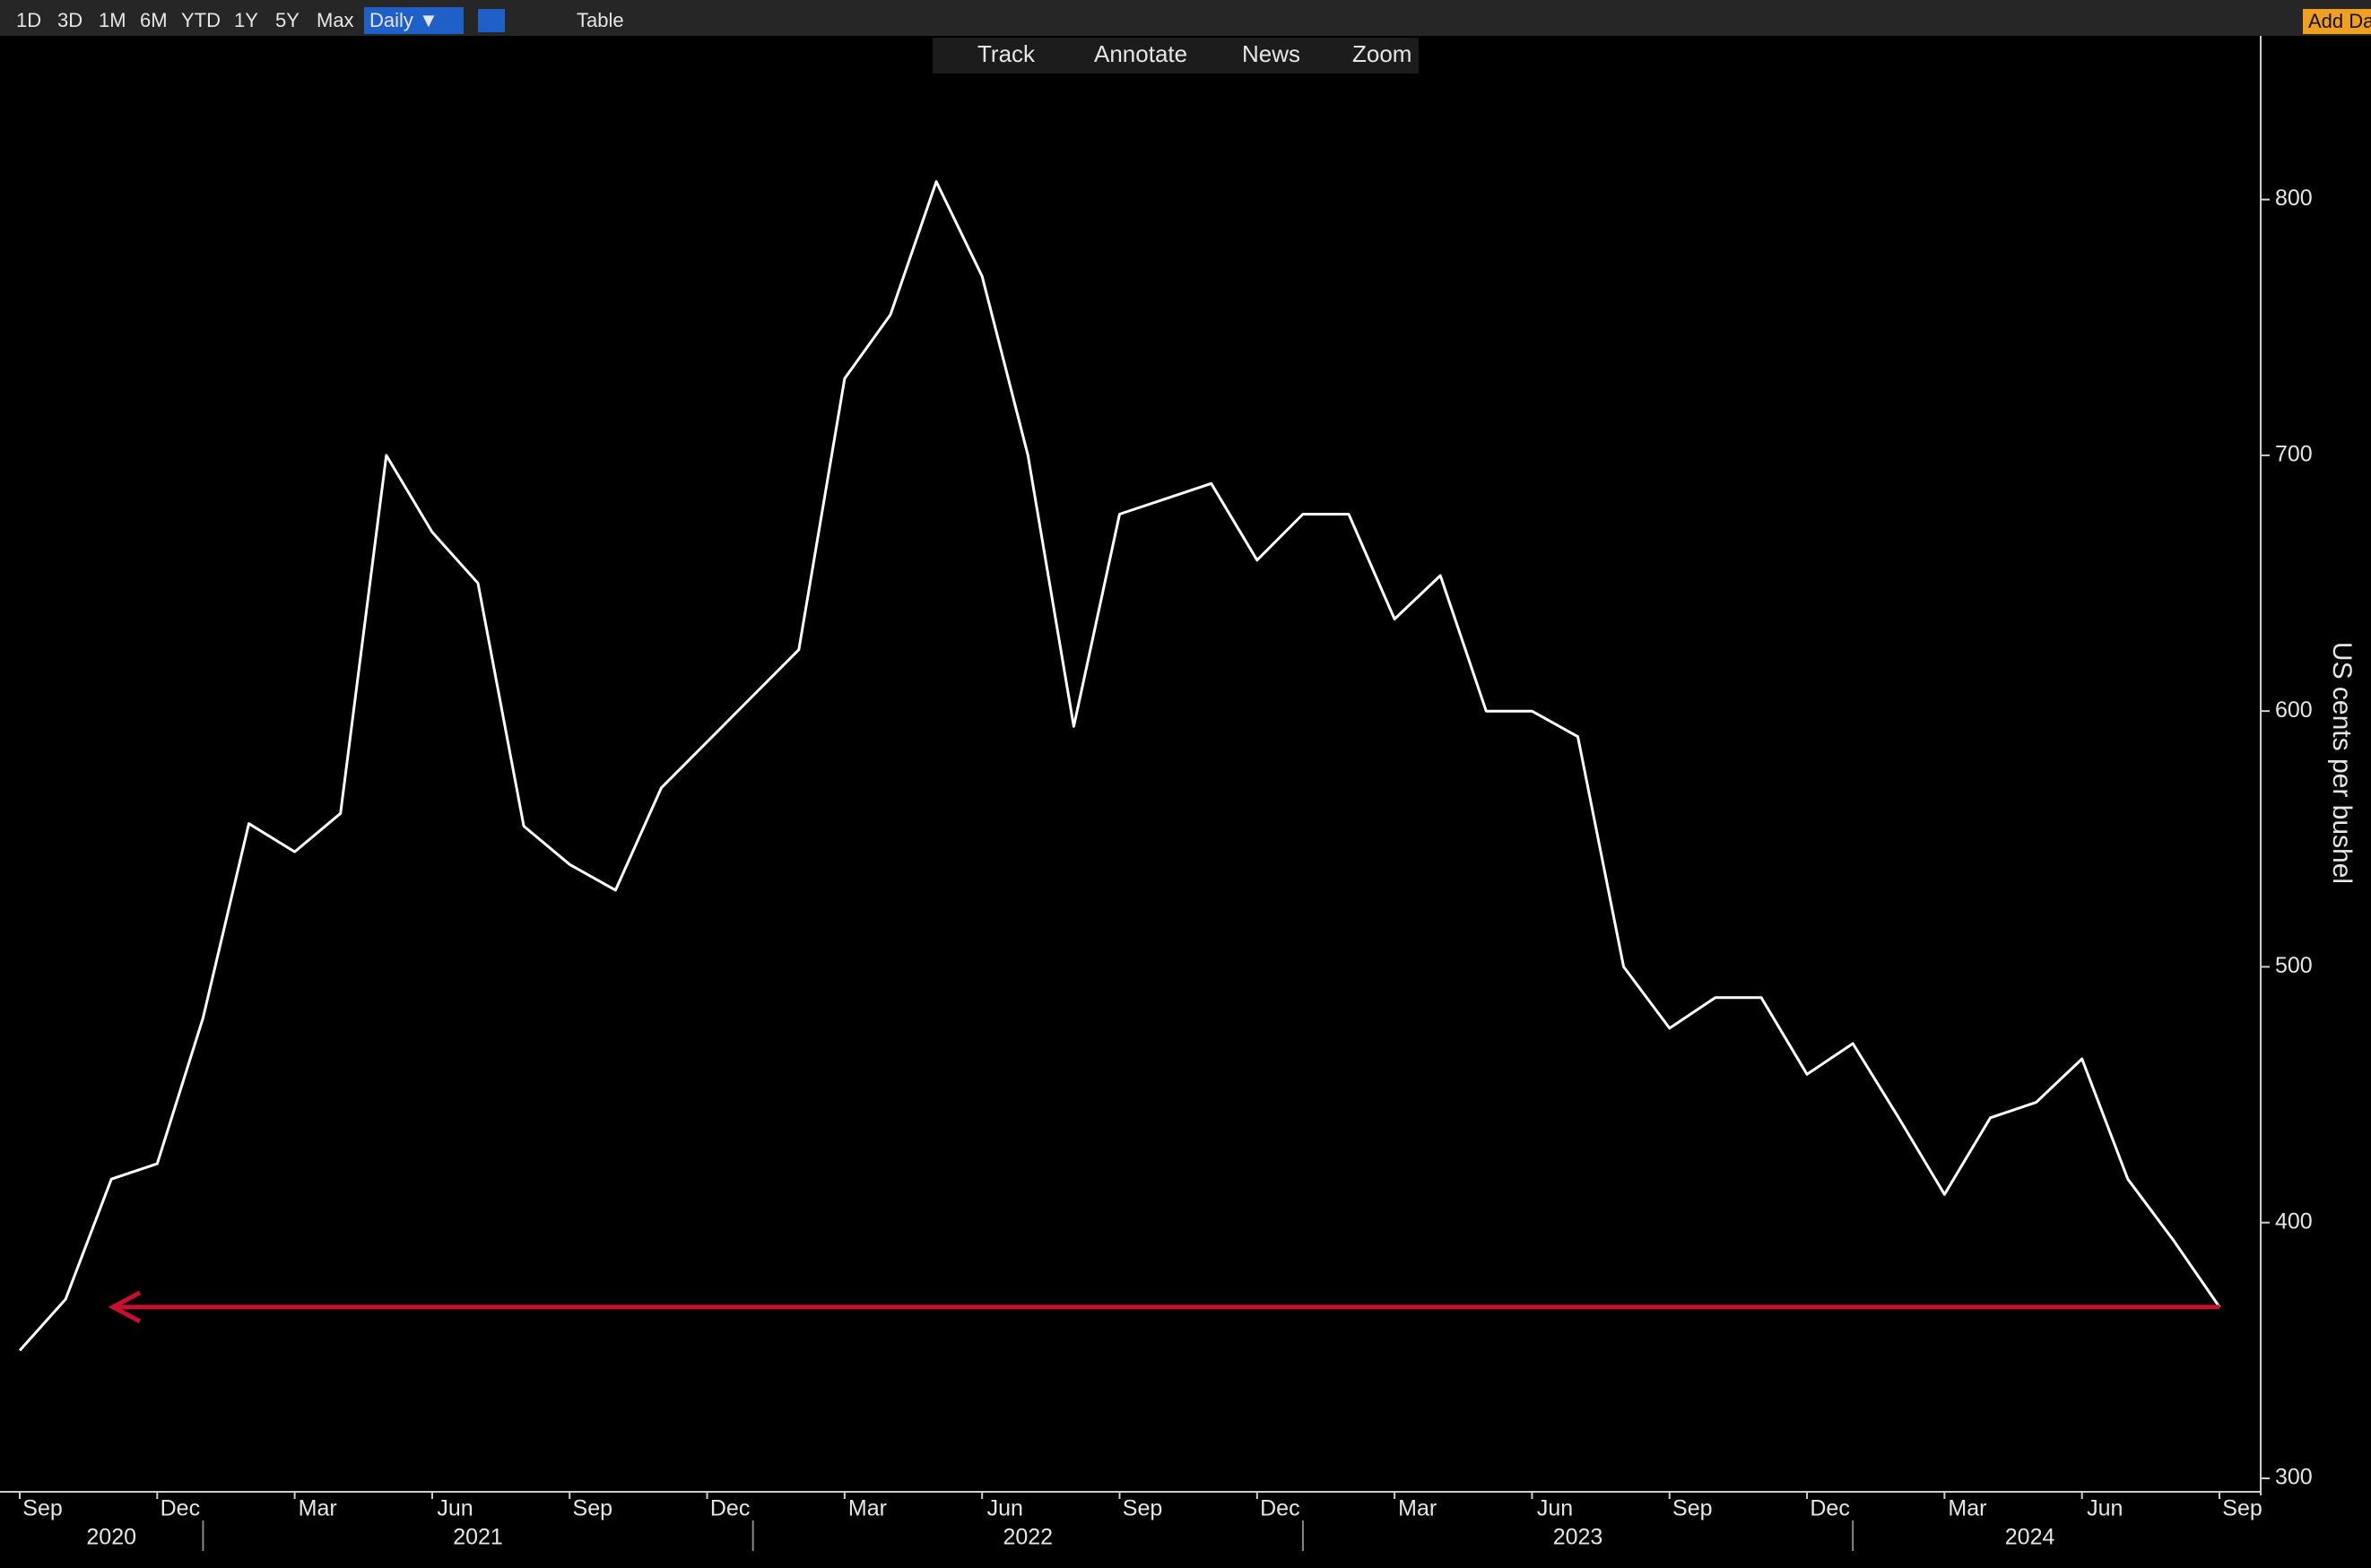 Image resolution: width=2371 pixels, height=1568 pixels. I want to click on toolbar-button: Max, so click(335, 20).